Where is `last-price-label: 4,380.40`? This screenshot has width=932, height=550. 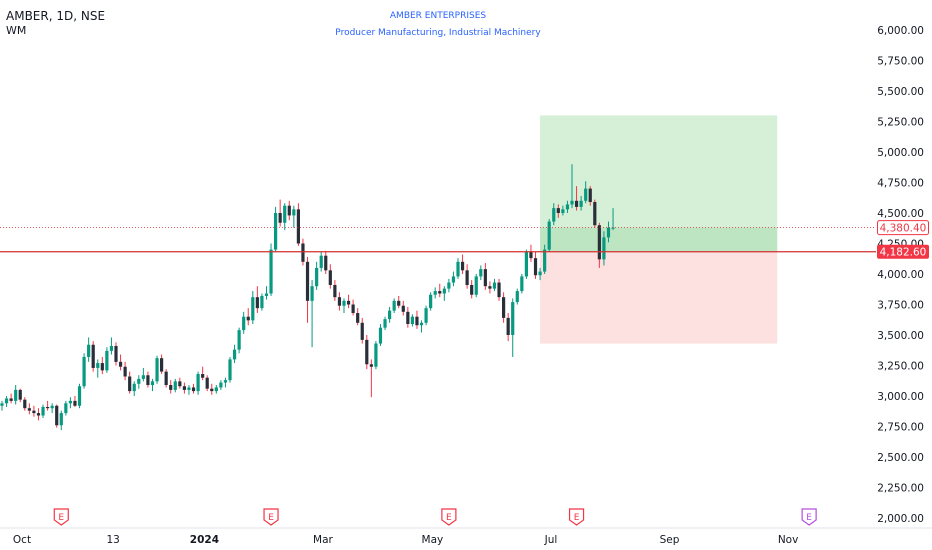
last-price-label: 4,380.40 is located at coordinates (903, 228).